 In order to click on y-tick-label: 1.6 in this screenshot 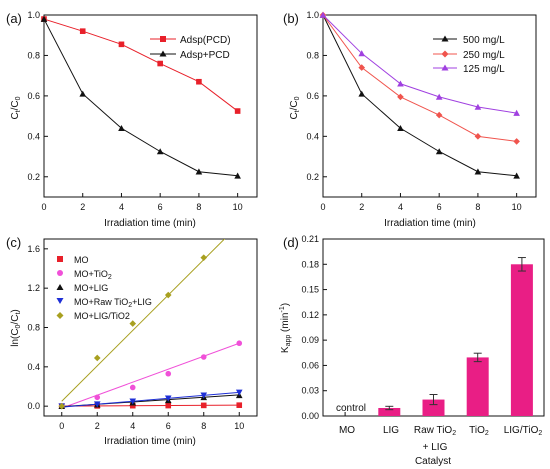, I will do `click(33, 249)`.